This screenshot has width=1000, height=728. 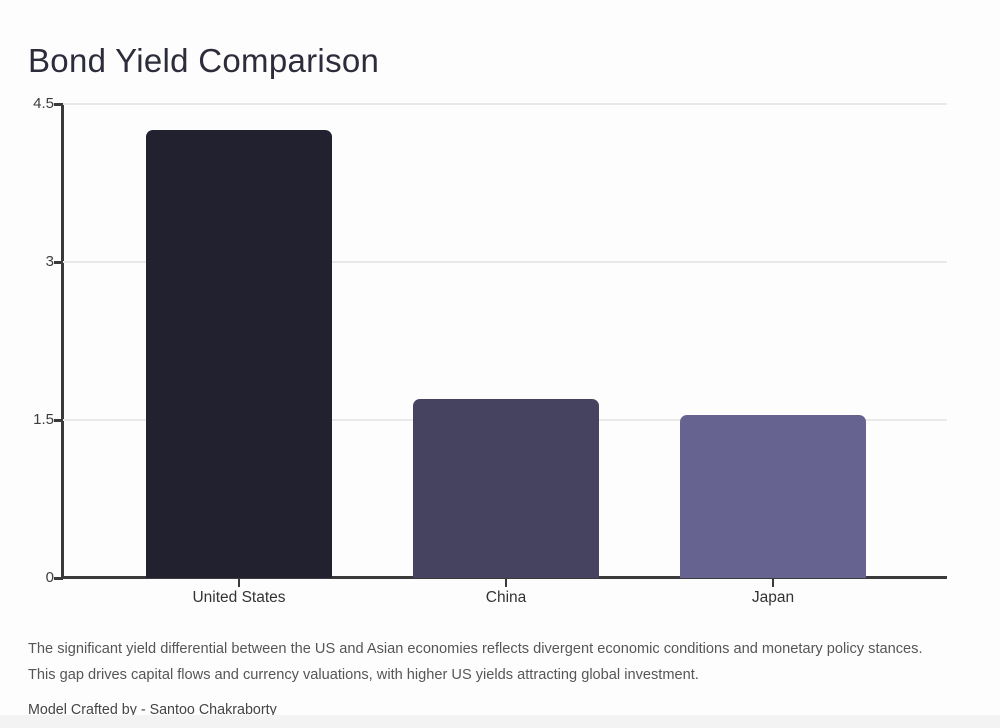 I want to click on bar-china, so click(x=506, y=488).